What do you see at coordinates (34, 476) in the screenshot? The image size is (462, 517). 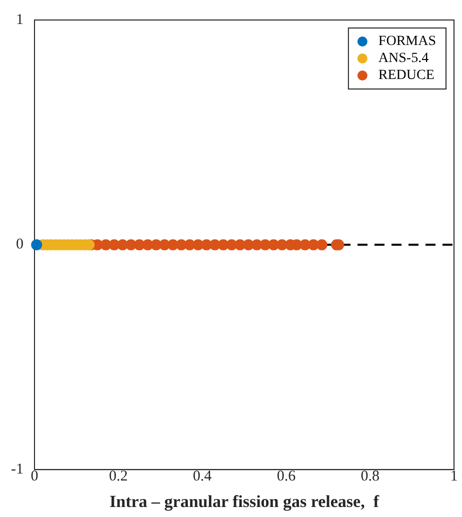 I see `x-tick-label: 0` at bounding box center [34, 476].